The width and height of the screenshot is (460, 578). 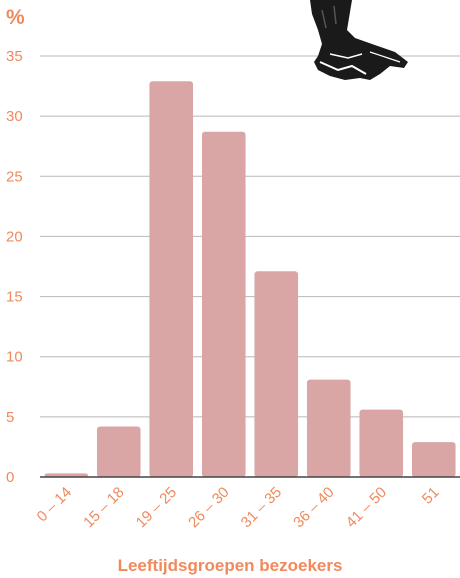 I want to click on y-tick-label: 10, so click(x=14, y=357).